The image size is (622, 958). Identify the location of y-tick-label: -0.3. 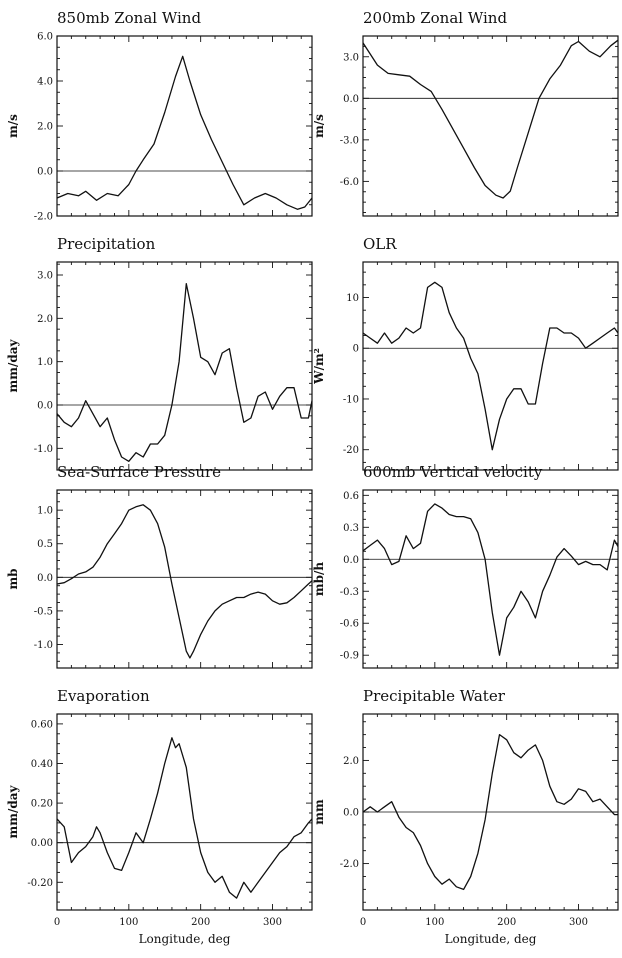
(349, 592).